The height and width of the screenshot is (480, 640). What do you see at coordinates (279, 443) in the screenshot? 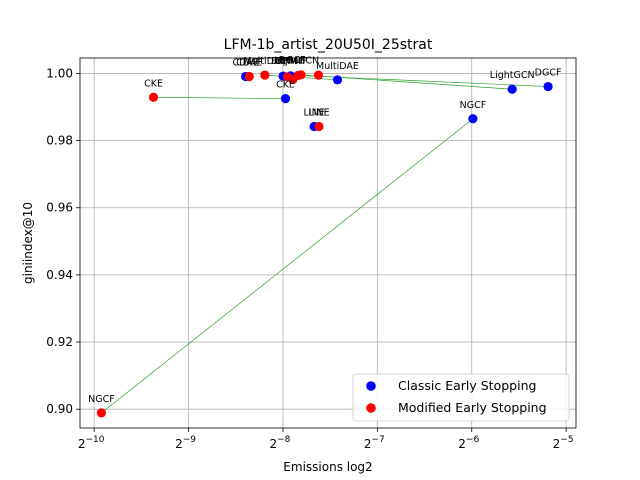
I see `x-tick-label: 2−8` at bounding box center [279, 443].